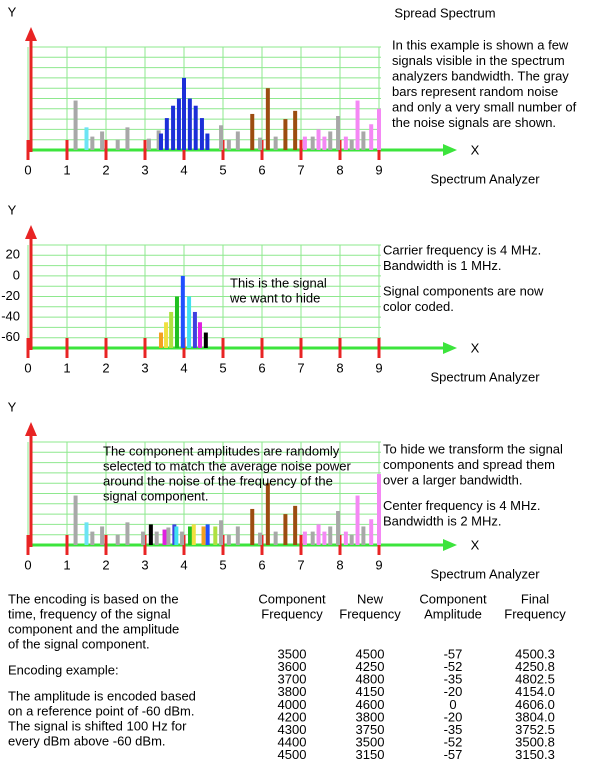  Describe the element at coordinates (535, 653) in the screenshot. I see `table-cell: 4500.3` at that location.